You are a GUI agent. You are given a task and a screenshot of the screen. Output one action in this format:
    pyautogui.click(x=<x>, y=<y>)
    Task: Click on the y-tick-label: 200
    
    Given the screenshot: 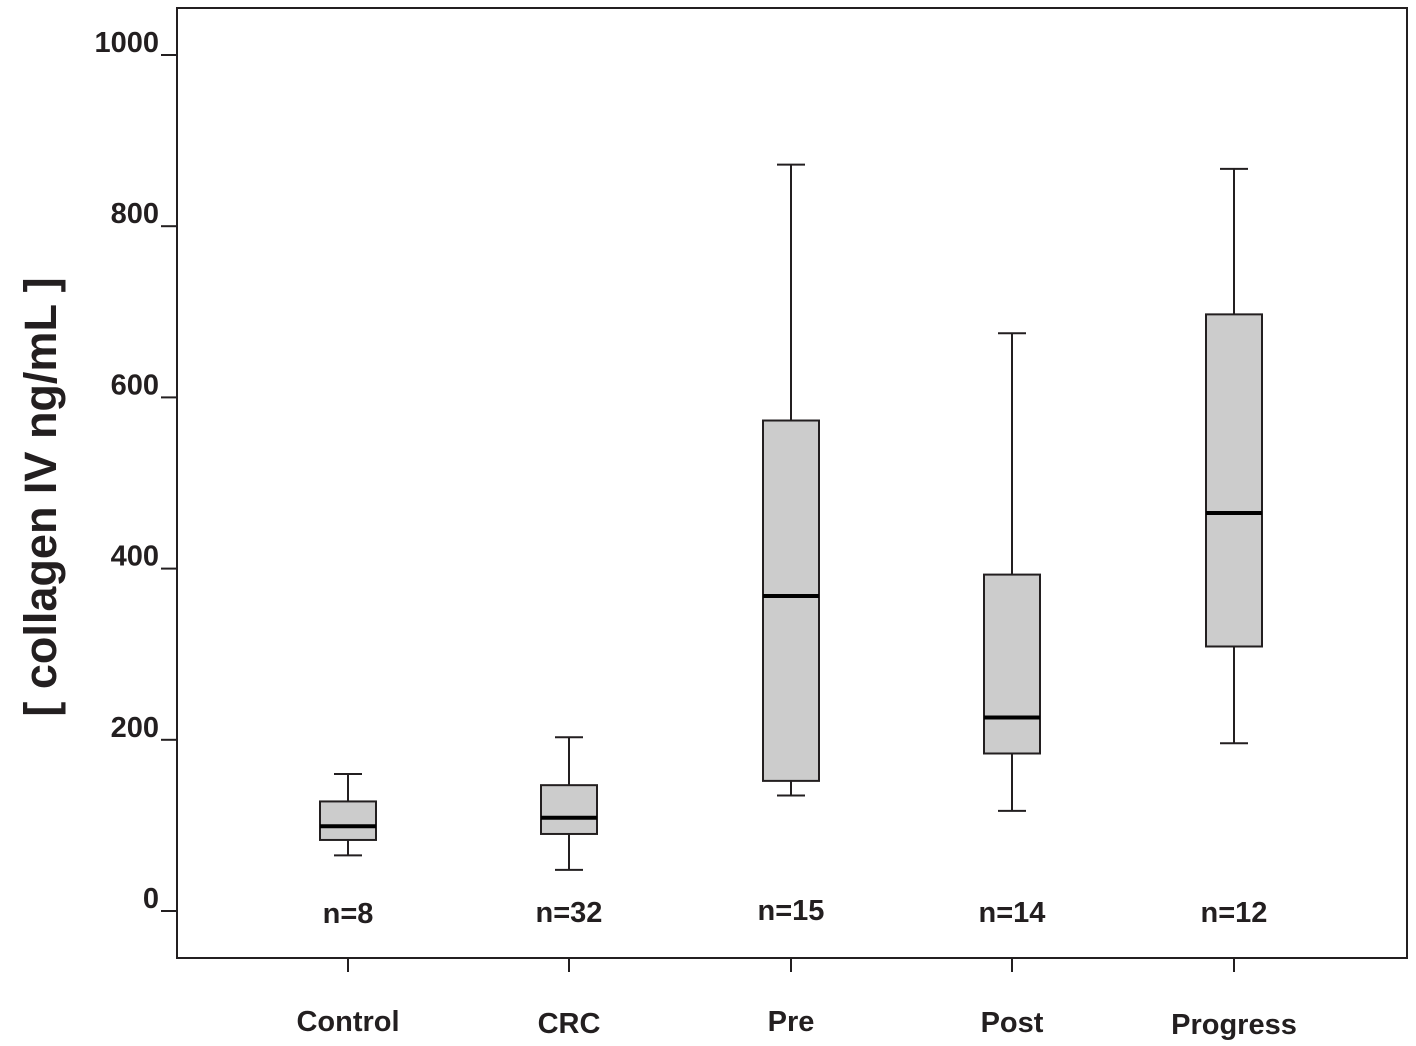 What is the action you would take?
    pyautogui.click(x=135, y=728)
    